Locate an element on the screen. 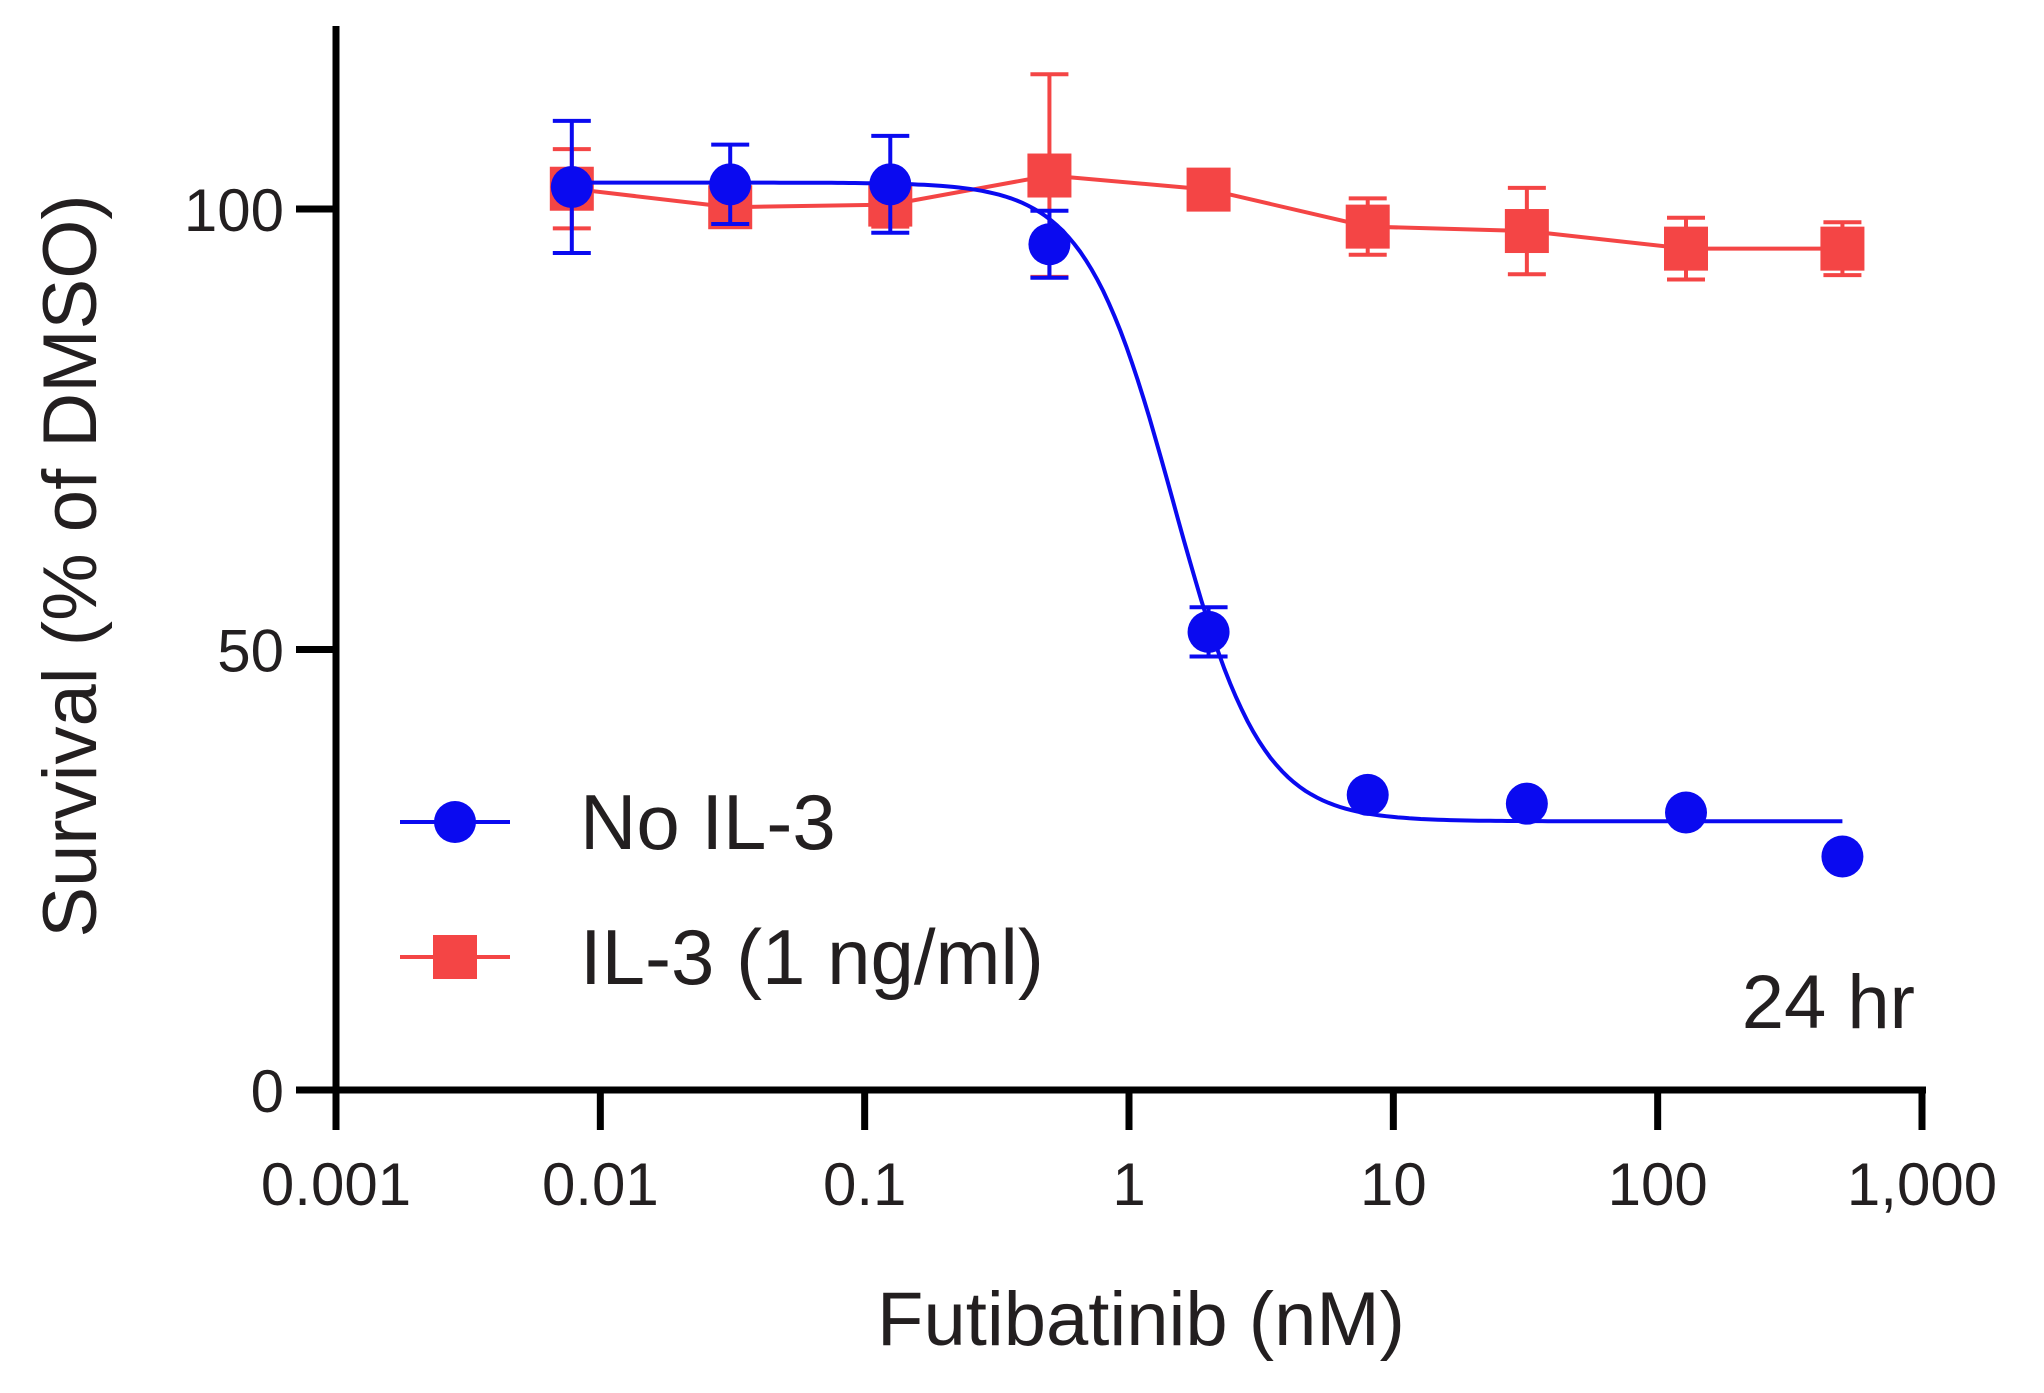 This screenshot has width=2044, height=1393. y-tick-label: 50 is located at coordinates (250, 651).